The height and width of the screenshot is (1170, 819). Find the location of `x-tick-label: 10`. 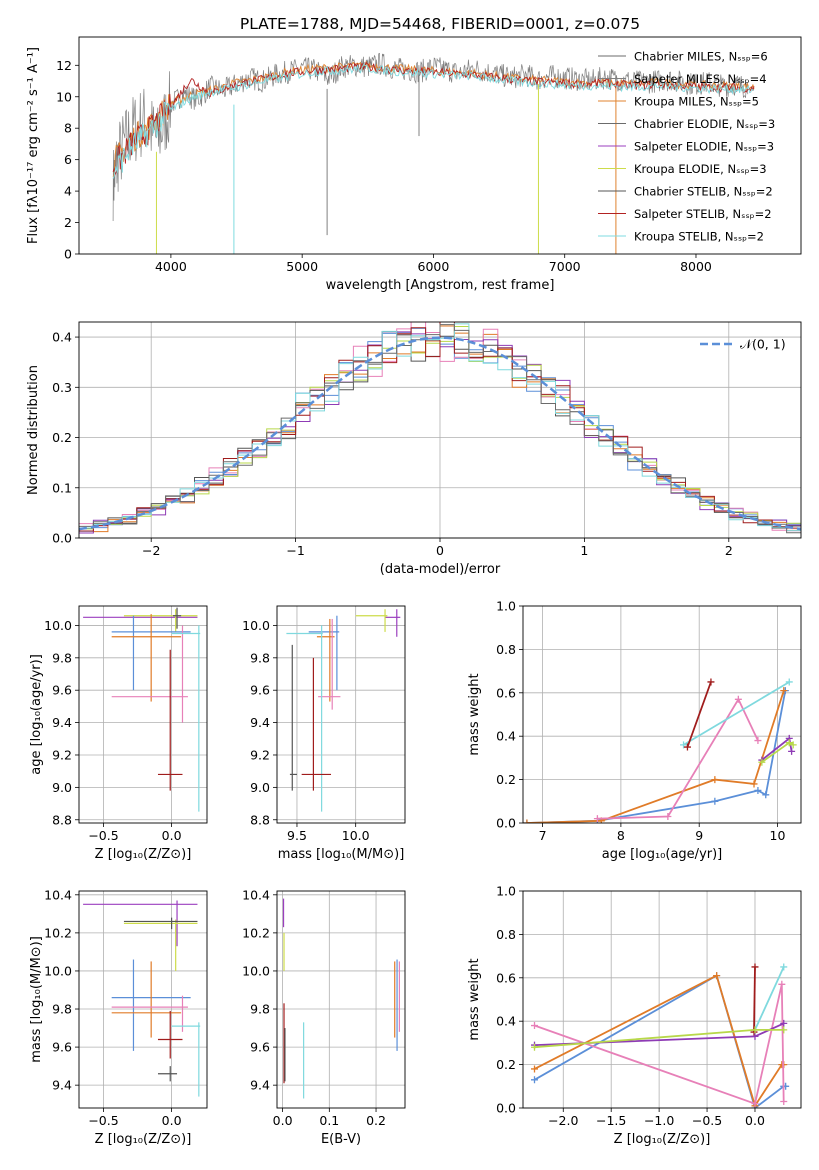

x-tick-label: 10 is located at coordinates (778, 835).